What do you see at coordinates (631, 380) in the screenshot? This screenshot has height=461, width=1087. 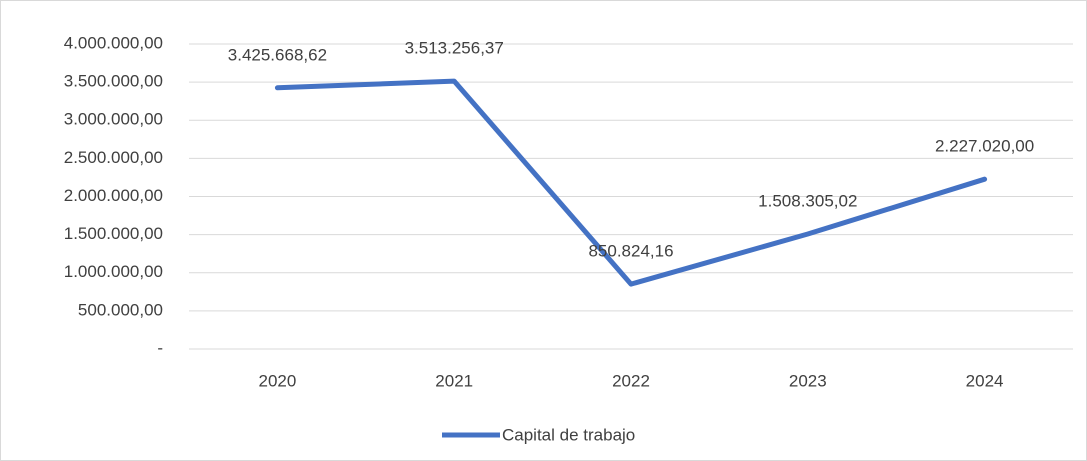 I see `x-tick-label: 2022` at bounding box center [631, 380].